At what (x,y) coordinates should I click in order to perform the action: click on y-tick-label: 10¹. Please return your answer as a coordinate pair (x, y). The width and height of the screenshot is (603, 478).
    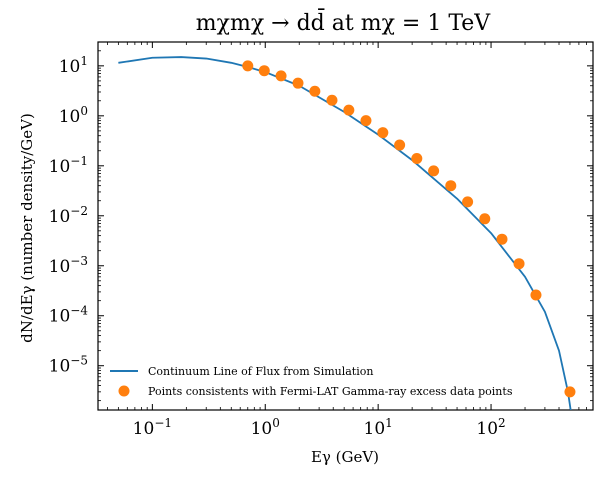
    Looking at the image, I should click on (73, 65).